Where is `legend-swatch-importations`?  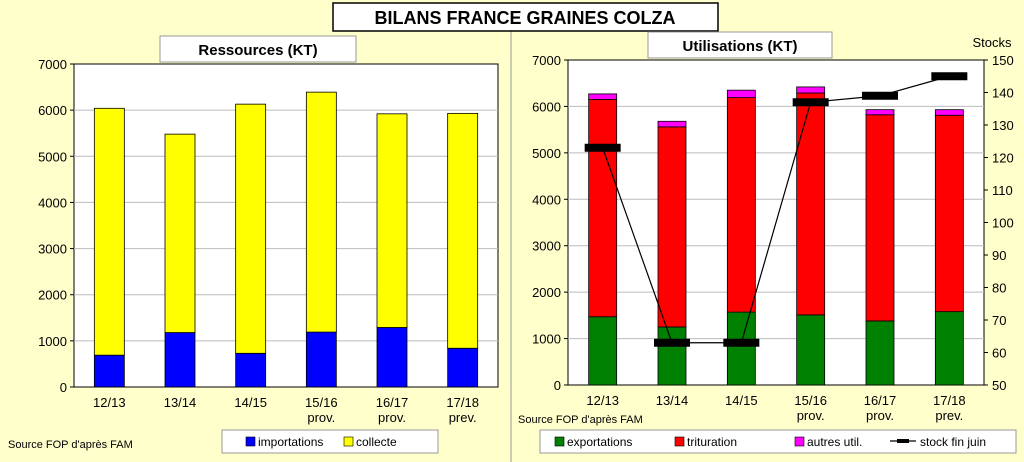
legend-swatch-importations is located at coordinates (250, 441).